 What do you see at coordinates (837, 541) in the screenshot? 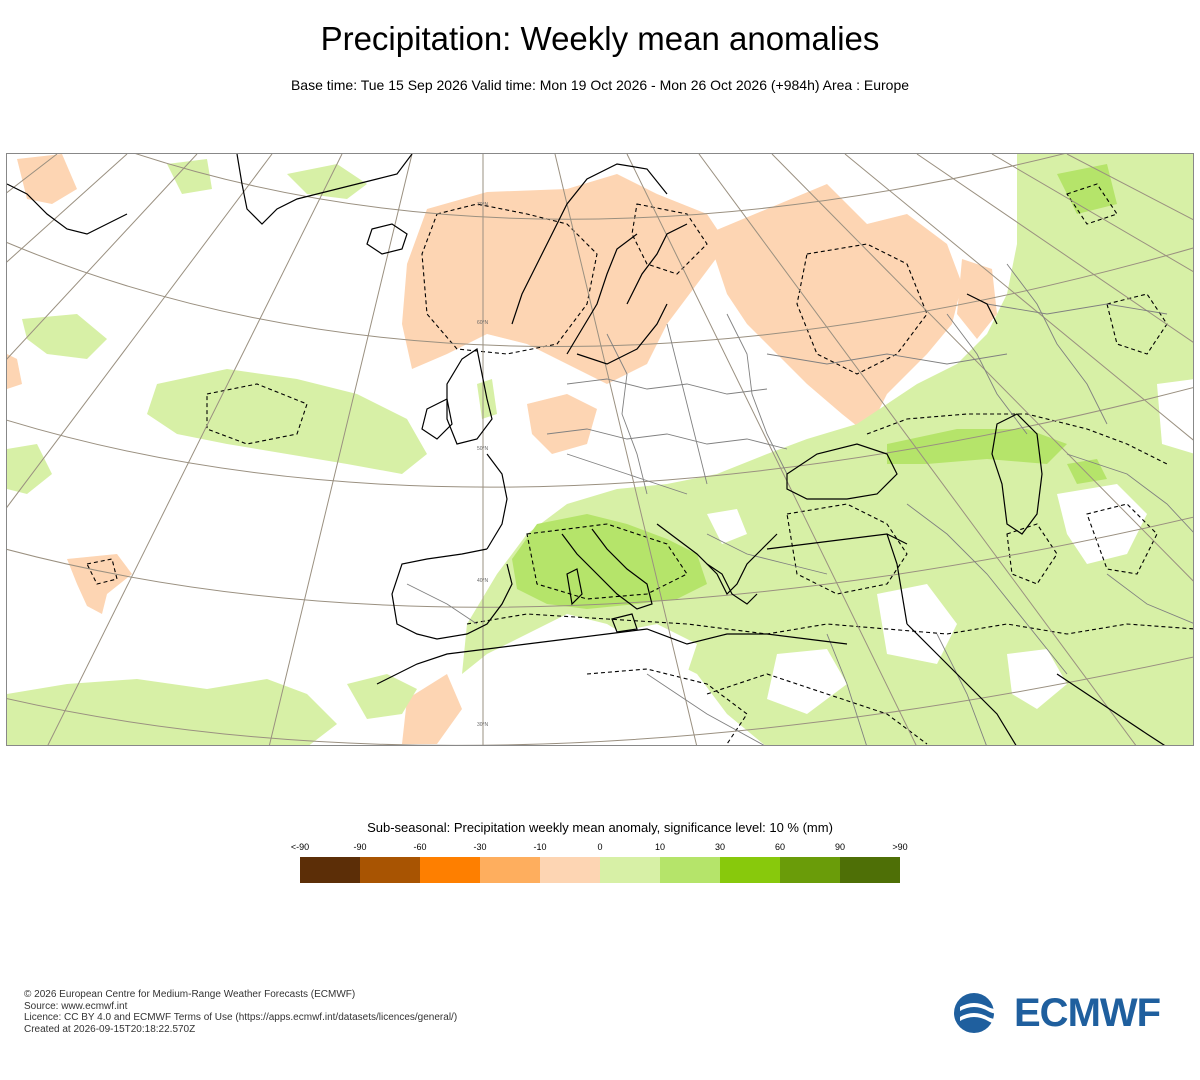
I see `coast-turkey` at bounding box center [837, 541].